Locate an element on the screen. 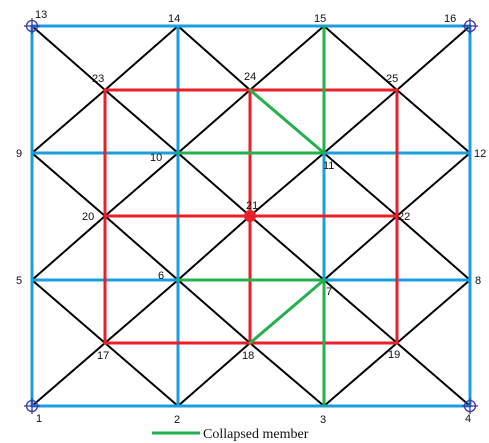 The width and height of the screenshot is (489, 443). node-label-21: 21 is located at coordinates (252, 206).